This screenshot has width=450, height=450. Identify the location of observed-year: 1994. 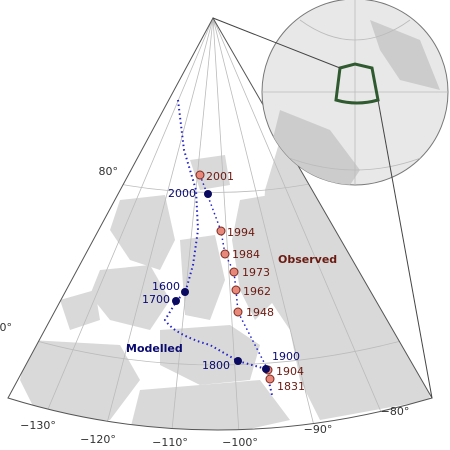
(241, 232).